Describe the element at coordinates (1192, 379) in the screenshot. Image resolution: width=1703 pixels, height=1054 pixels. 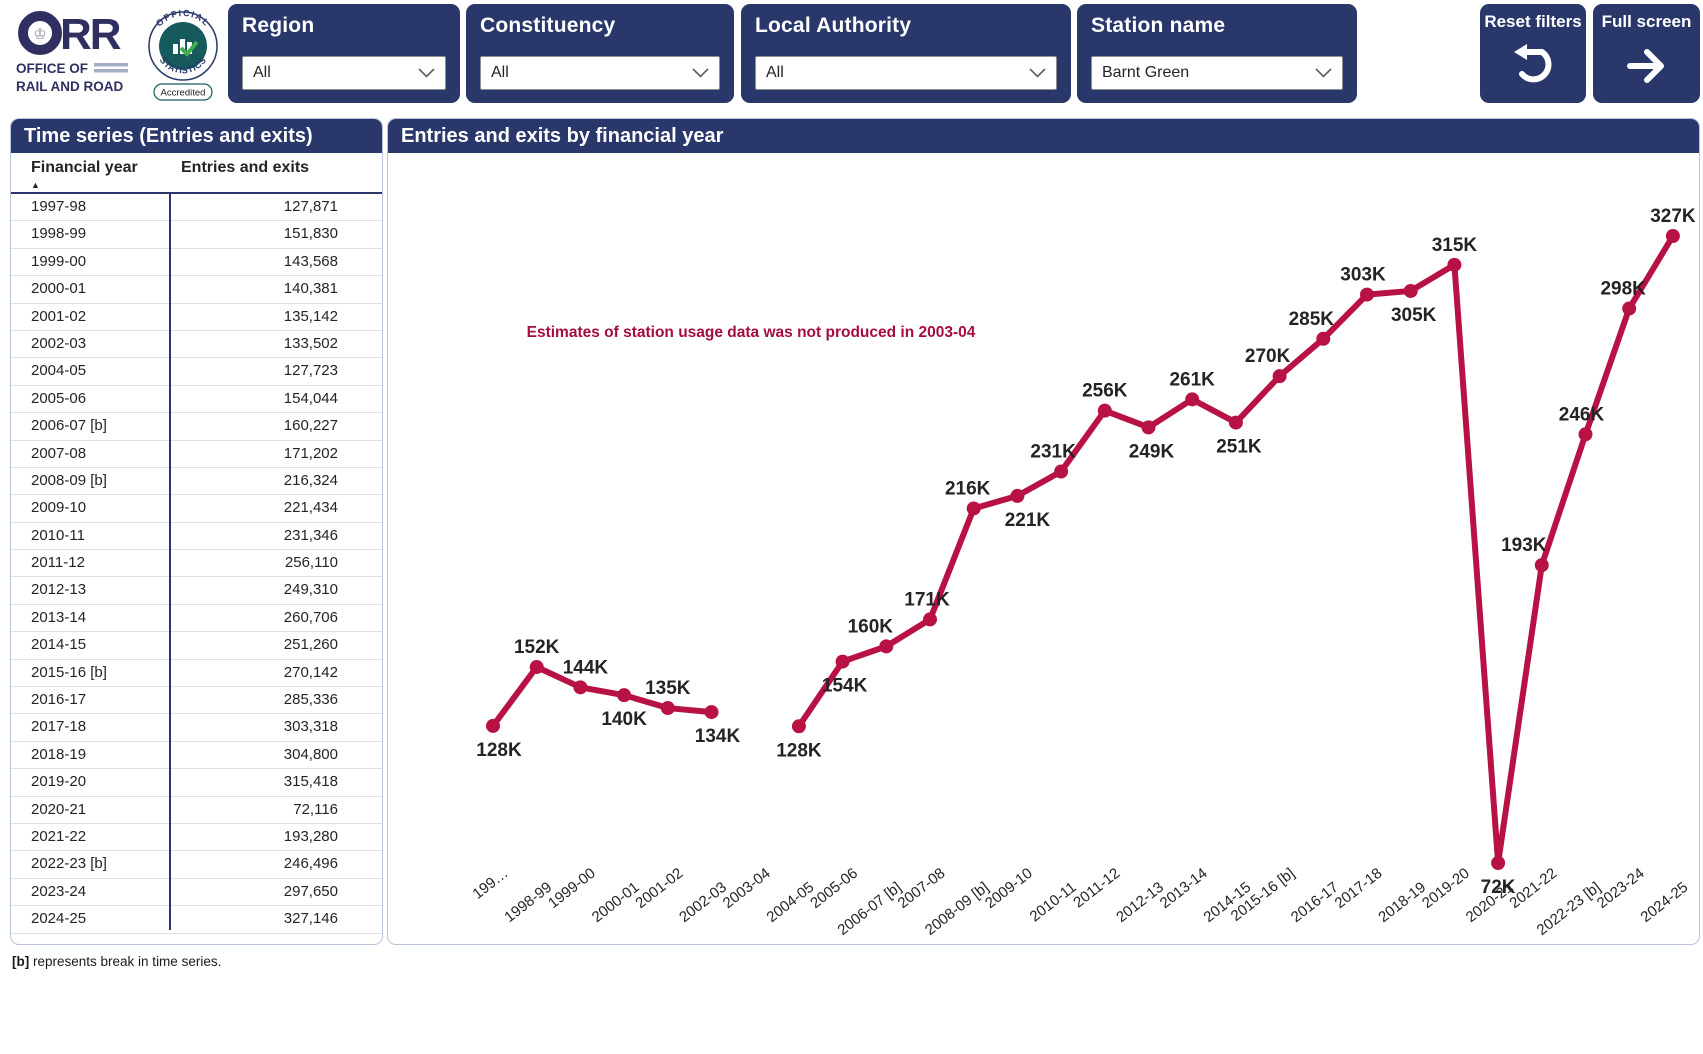
I see `data-point-label: 261K` at that location.